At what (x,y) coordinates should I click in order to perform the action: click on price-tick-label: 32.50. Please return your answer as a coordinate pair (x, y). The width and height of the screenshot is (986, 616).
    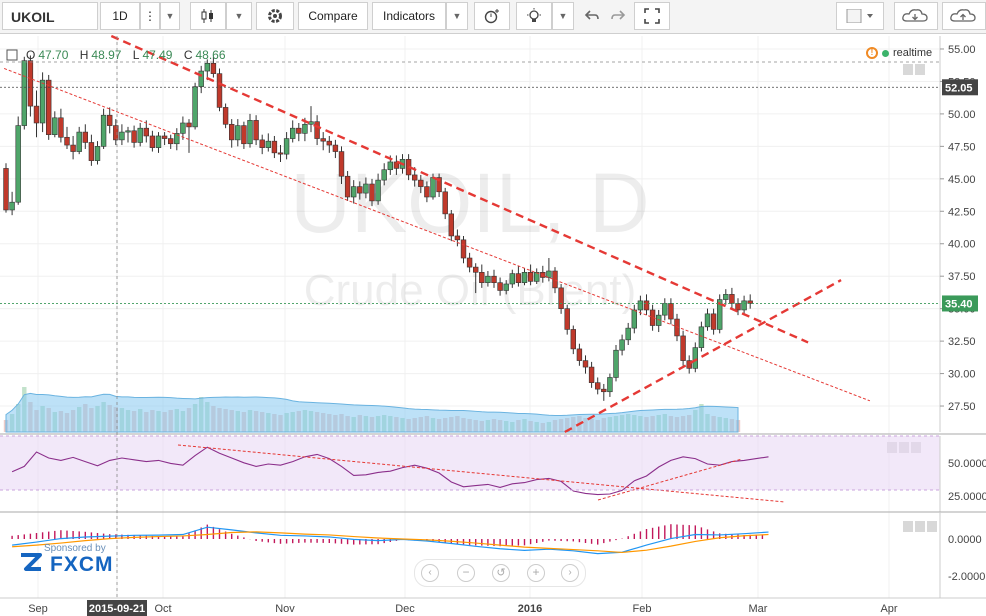
    Looking at the image, I should click on (962, 342).